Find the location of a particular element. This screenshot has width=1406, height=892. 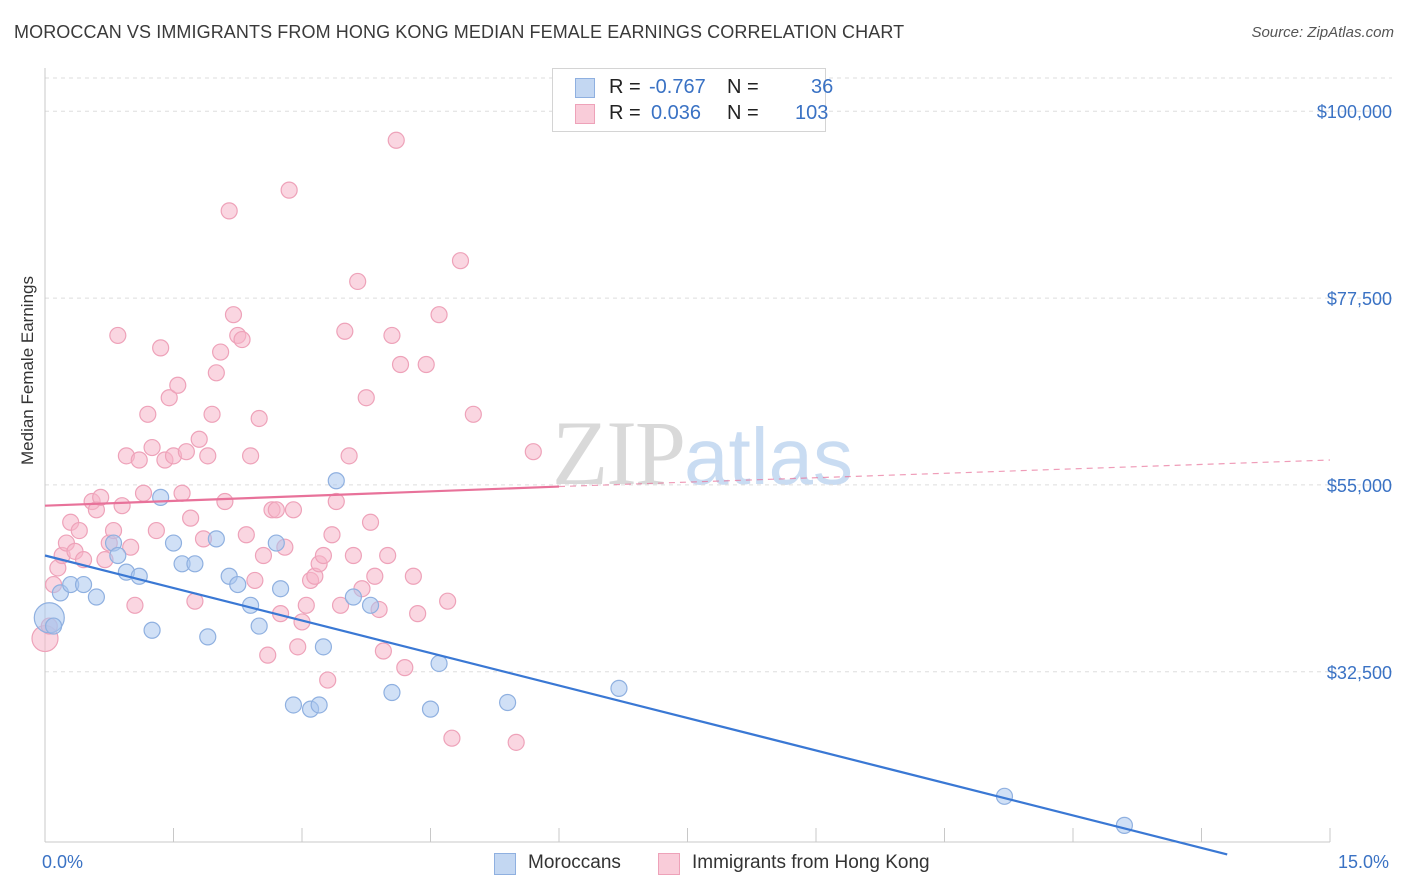

x-tick-label-min: 0.0% is located at coordinates (63, 862).